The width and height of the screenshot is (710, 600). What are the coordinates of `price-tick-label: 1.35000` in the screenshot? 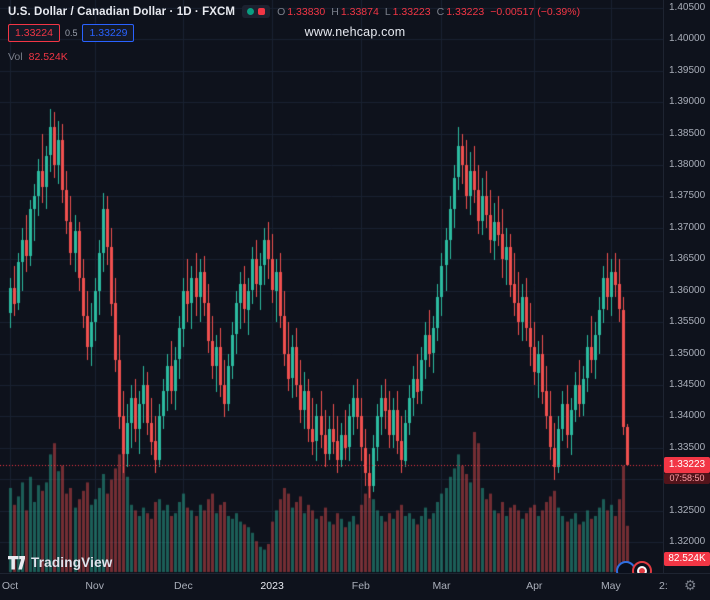 It's located at (687, 353).